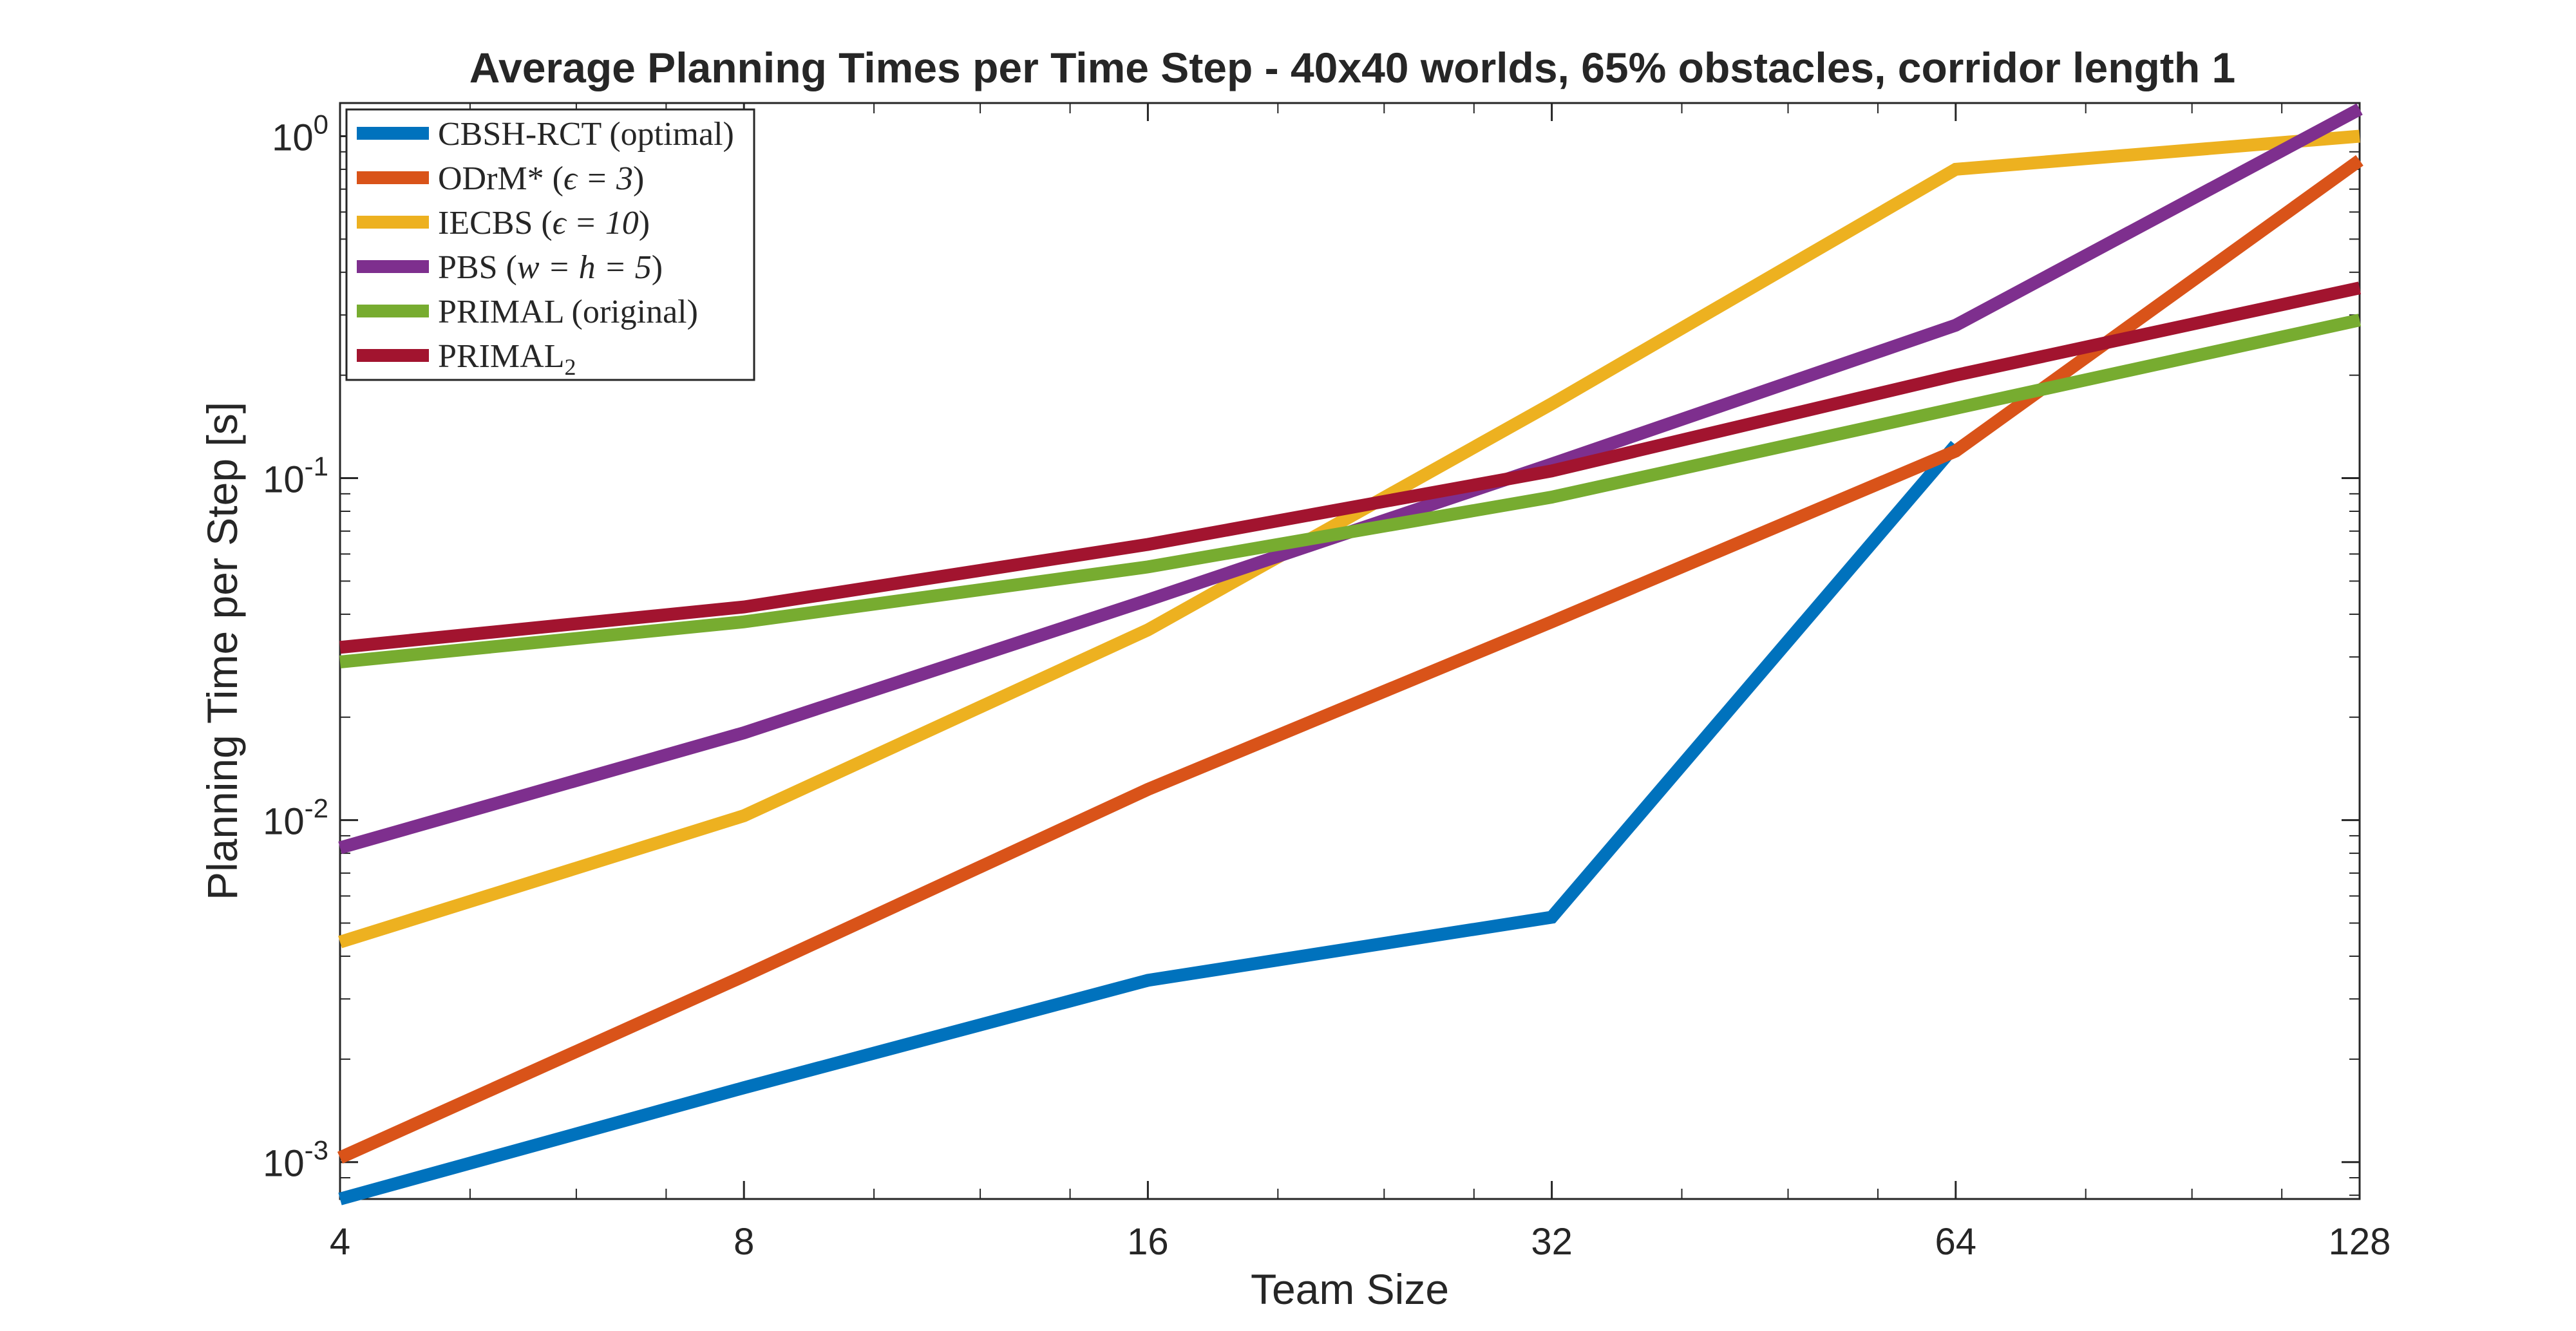 Image resolution: width=2576 pixels, height=1331 pixels. Describe the element at coordinates (1148, 1242) in the screenshot. I see `x-tick-label: 16` at that location.